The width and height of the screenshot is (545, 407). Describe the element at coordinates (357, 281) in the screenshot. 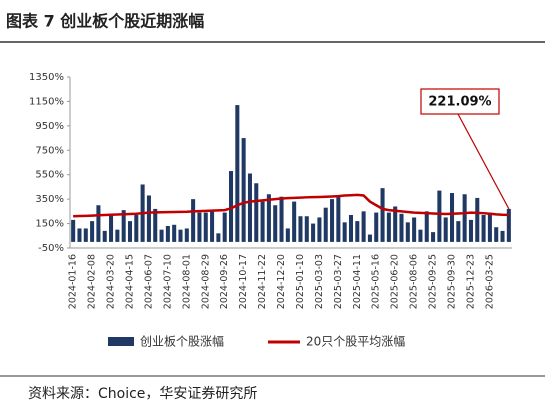

I see `x-tick-label: 2025-04-11` at that location.